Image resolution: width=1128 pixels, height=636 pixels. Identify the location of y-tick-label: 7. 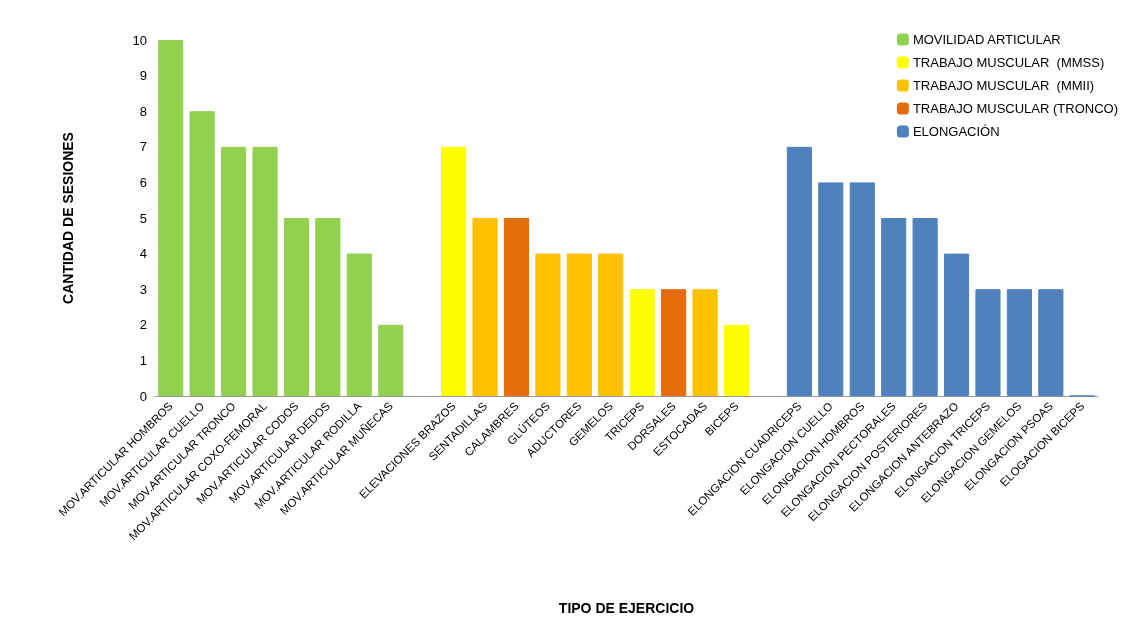
(143, 147).